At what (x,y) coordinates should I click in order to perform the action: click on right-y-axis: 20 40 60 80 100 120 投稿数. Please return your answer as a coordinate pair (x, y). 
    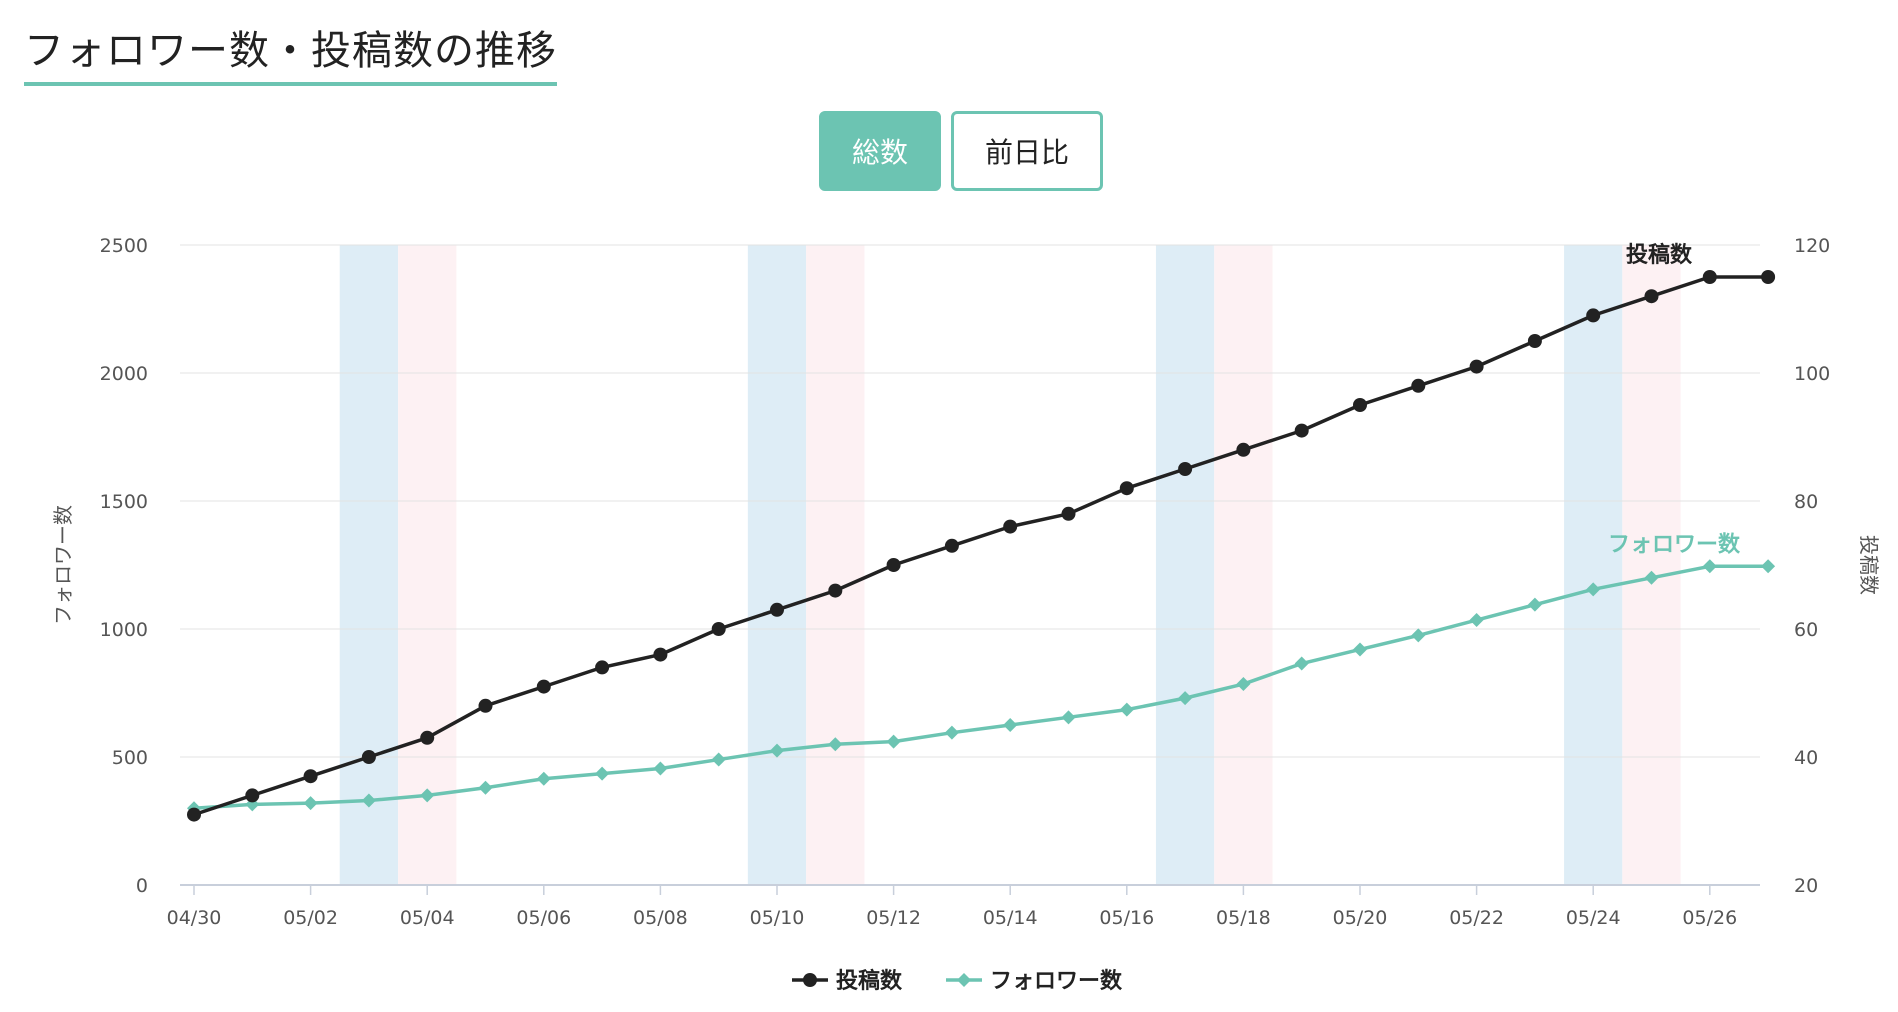
    Looking at the image, I should click on (1837, 566).